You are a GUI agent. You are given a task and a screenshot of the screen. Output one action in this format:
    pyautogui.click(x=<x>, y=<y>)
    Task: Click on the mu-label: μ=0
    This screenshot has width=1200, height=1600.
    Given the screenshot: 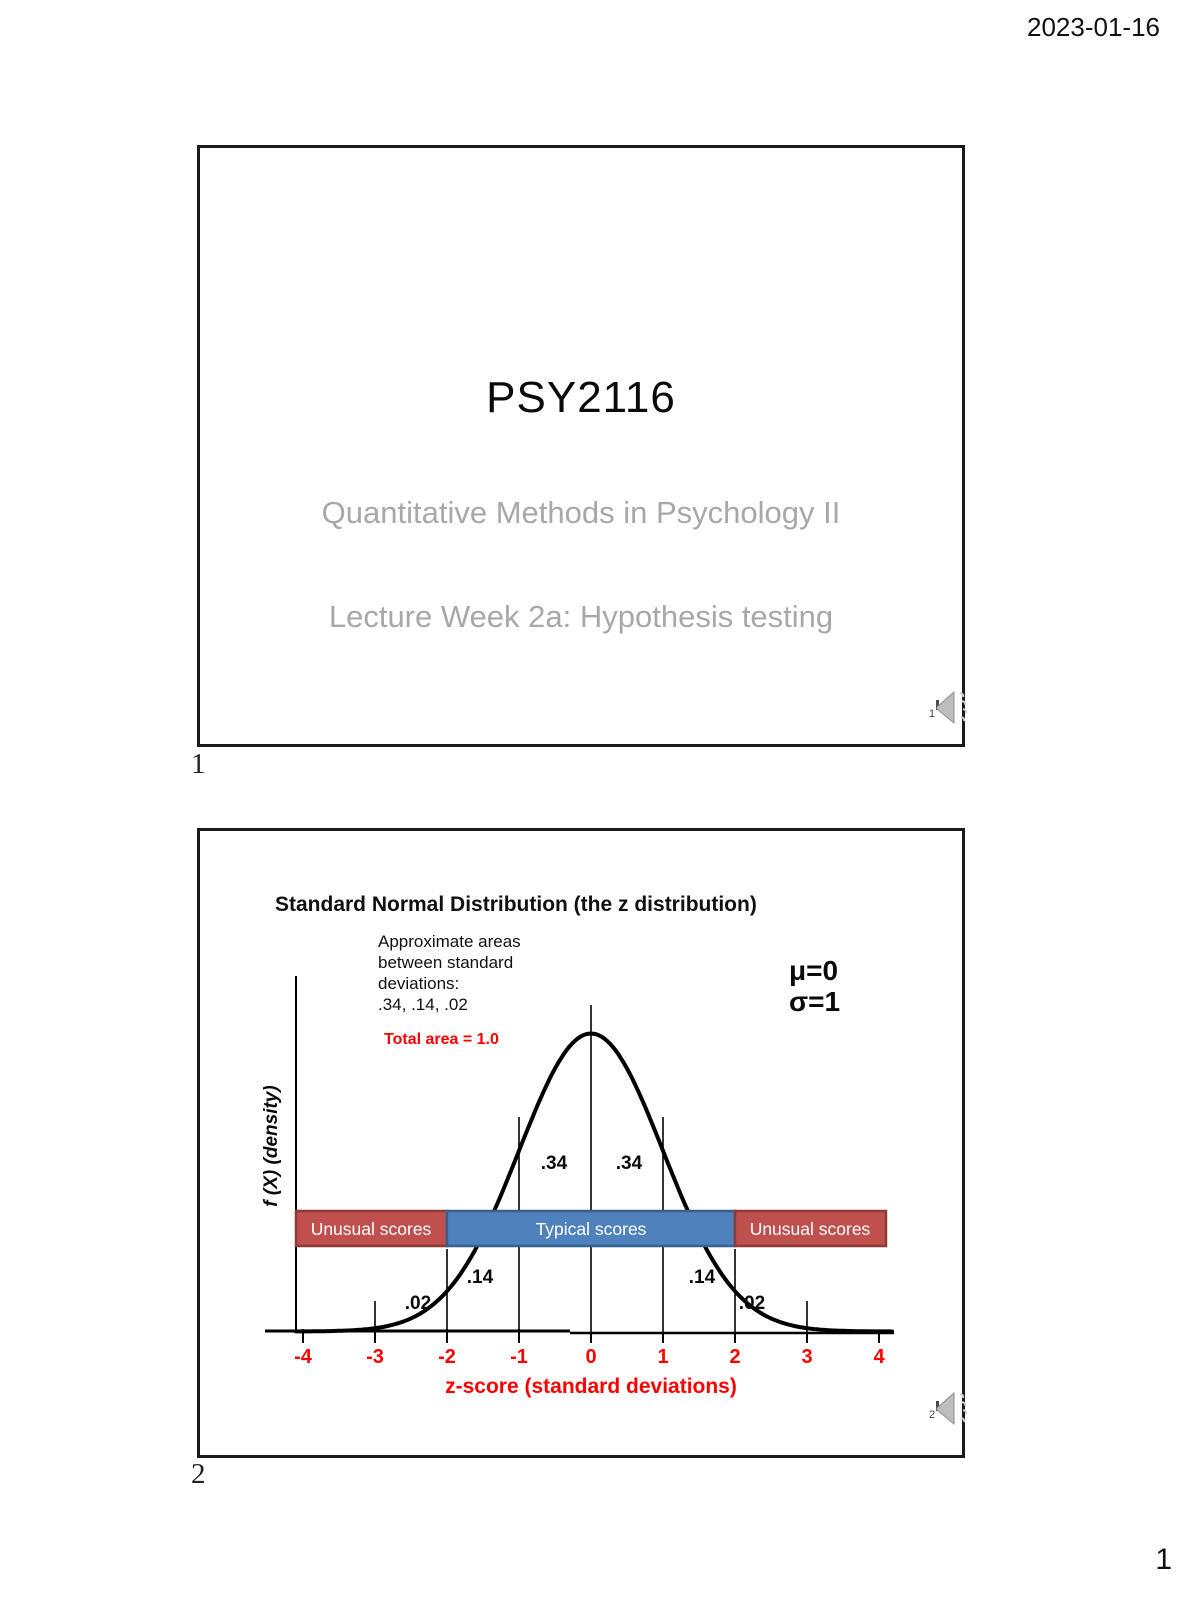 What is the action you would take?
    pyautogui.click(x=814, y=970)
    